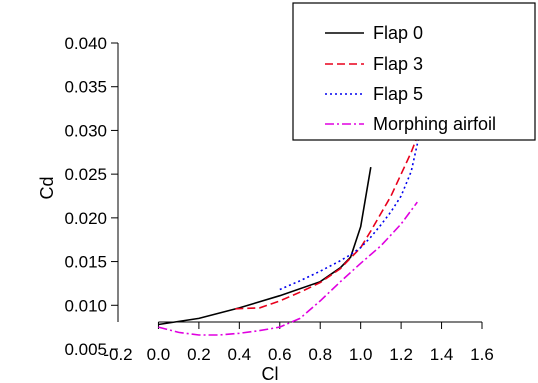 Image resolution: width=538 pixels, height=383 pixels. I want to click on x-tick-label: 1.0, so click(361, 354).